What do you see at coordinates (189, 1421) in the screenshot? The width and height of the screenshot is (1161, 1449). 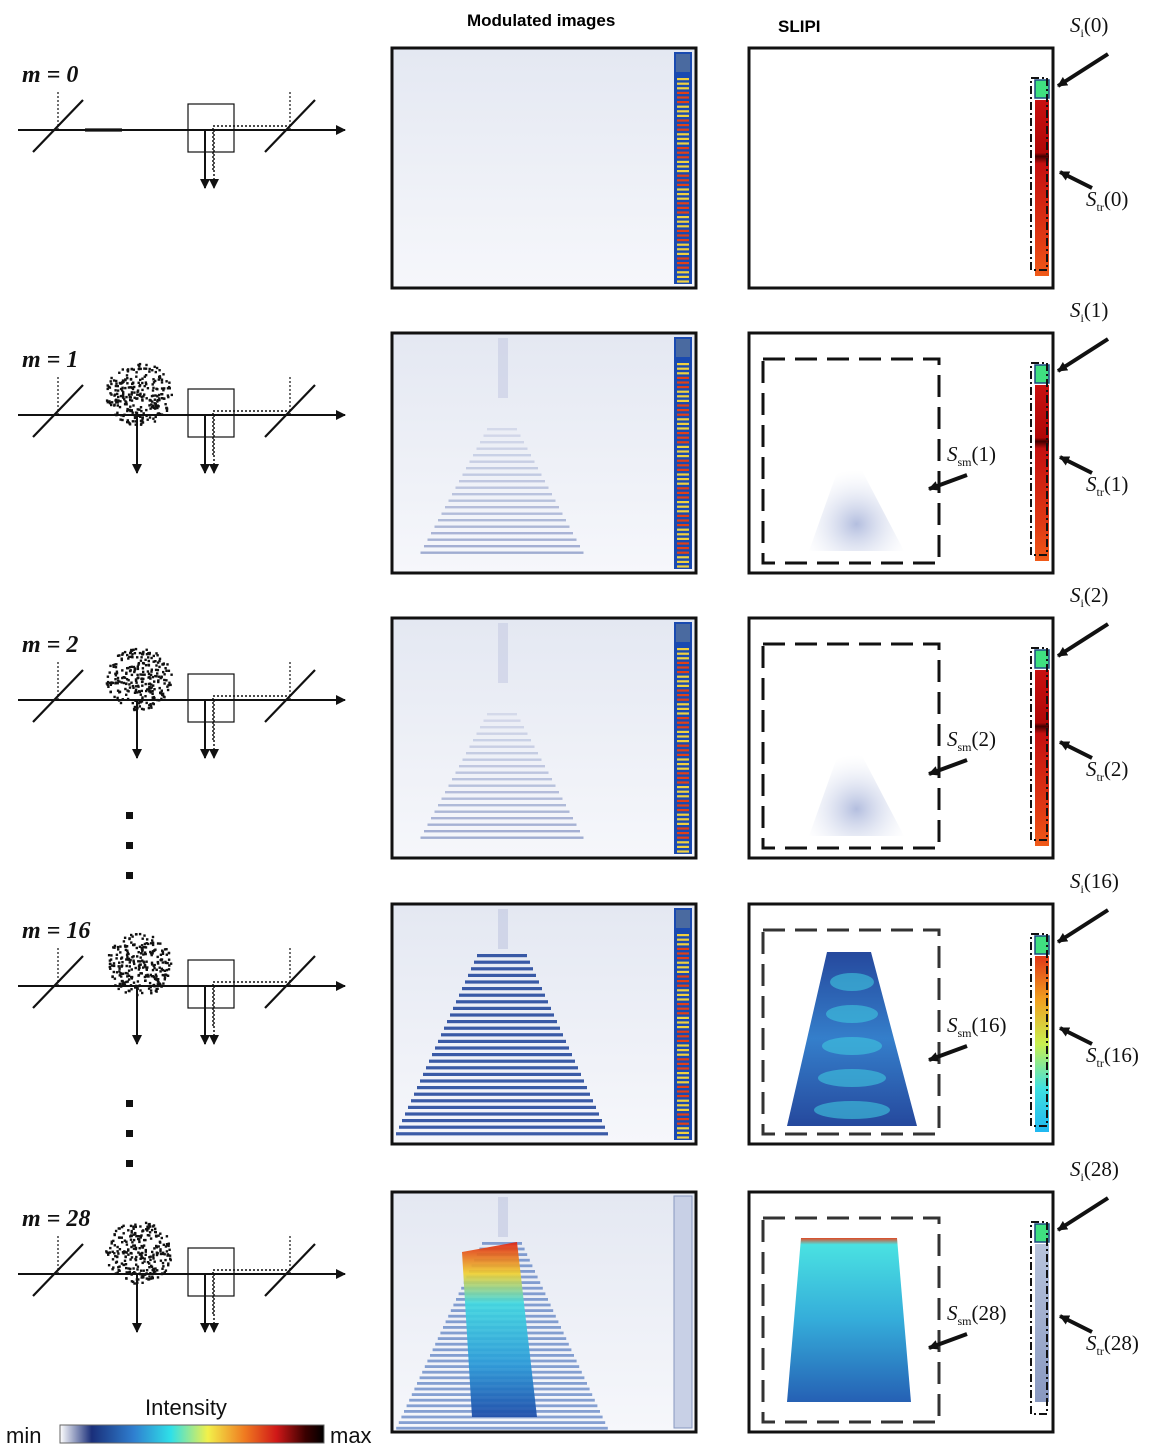 I see `colorbar: Intensity min max` at bounding box center [189, 1421].